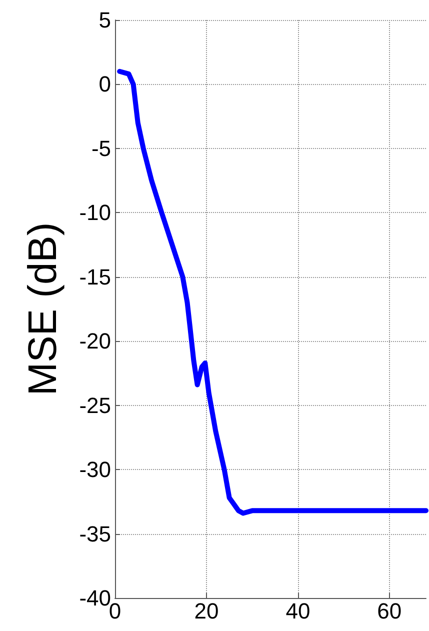 The width and height of the screenshot is (429, 631). I want to click on y-tick-label: -30, so click(95, 469).